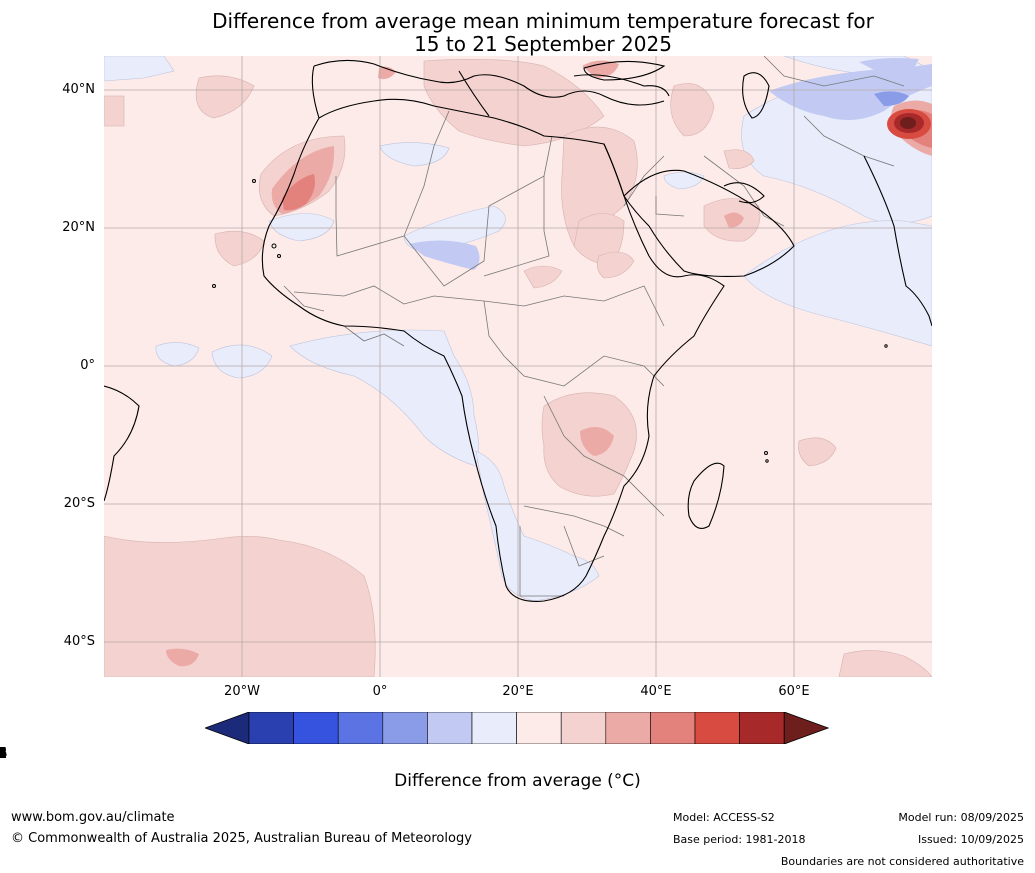  What do you see at coordinates (242, 691) in the screenshot?
I see `lon-label-20w: 20°W` at bounding box center [242, 691].